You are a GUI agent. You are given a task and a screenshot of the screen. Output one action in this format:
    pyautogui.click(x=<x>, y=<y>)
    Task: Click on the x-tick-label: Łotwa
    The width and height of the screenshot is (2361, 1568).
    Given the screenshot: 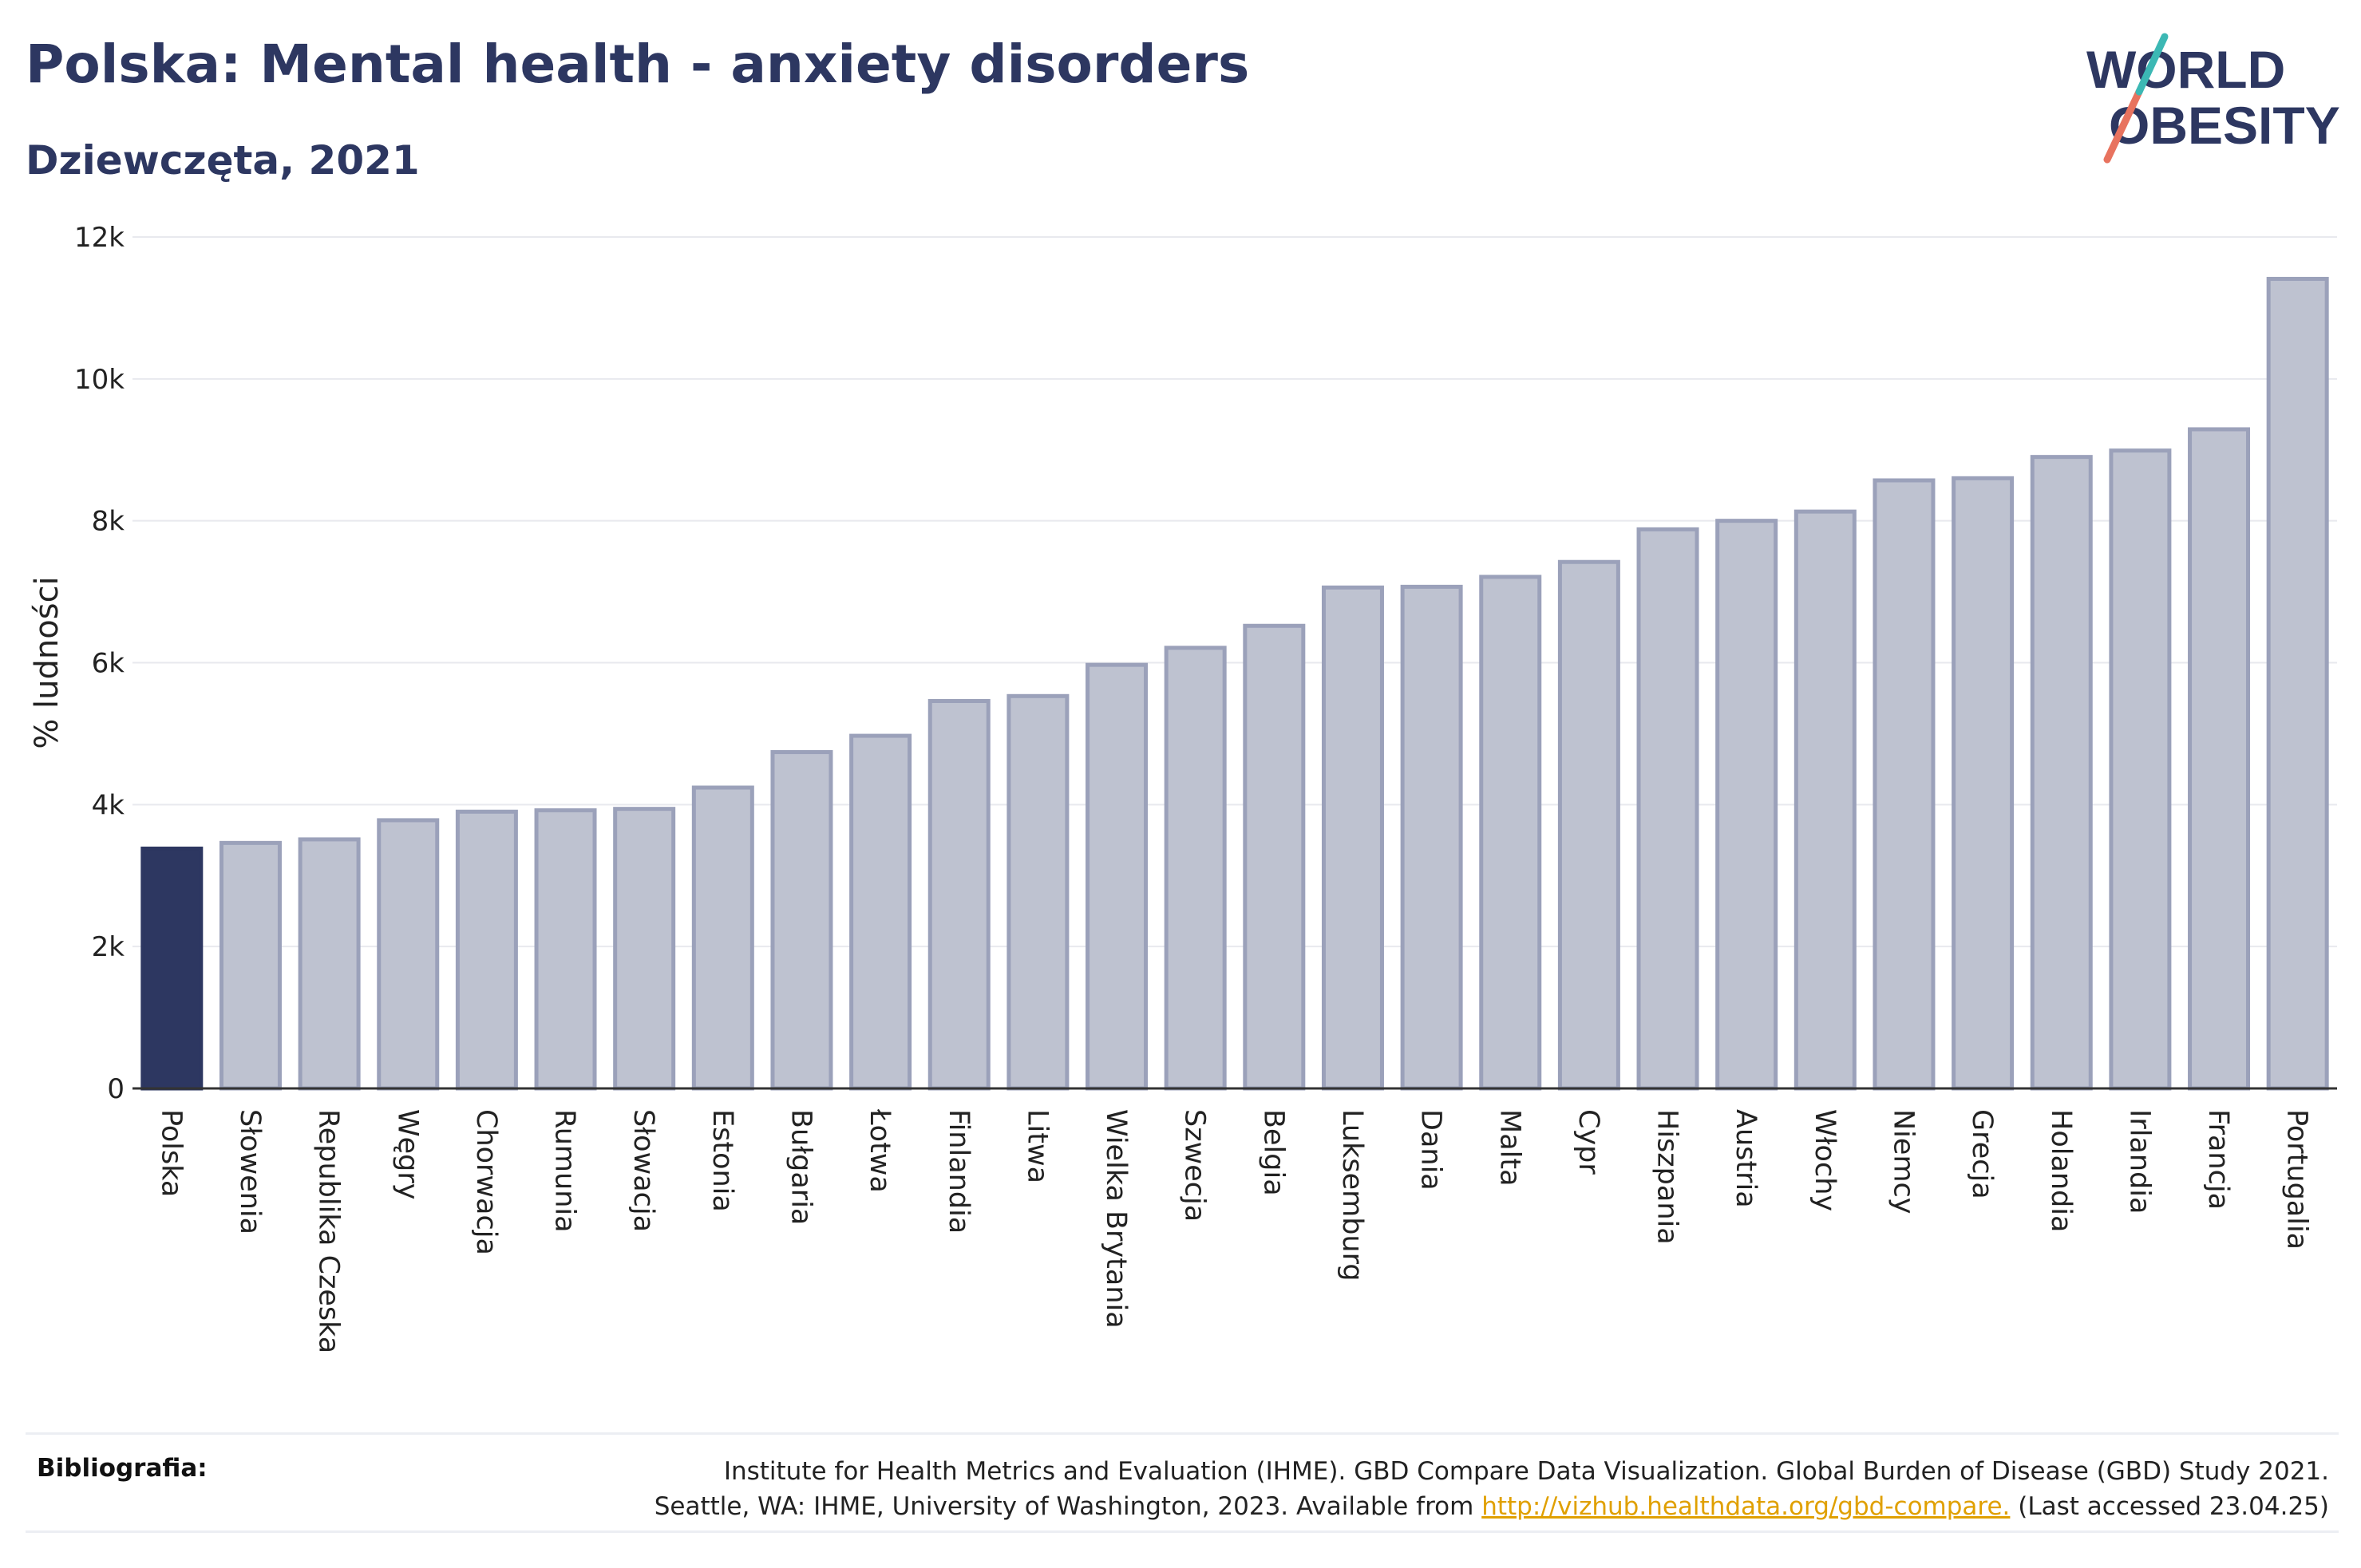 What is the action you would take?
    pyautogui.click(x=880, y=1150)
    